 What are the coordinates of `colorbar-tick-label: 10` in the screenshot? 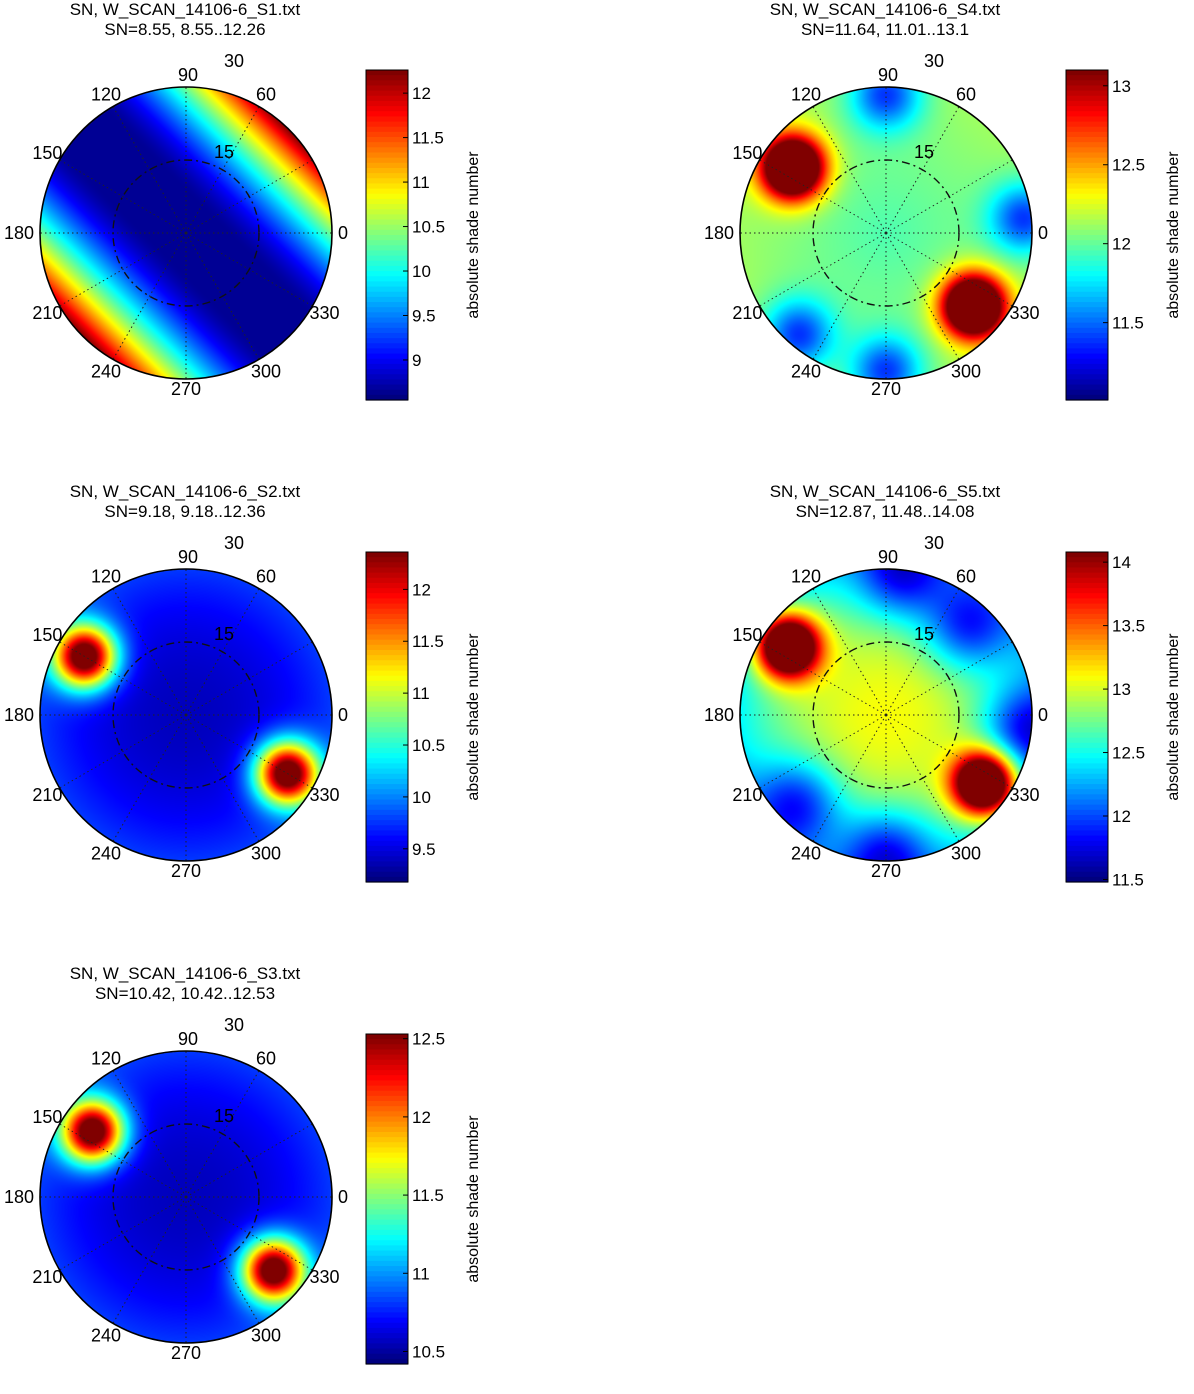 It's located at (421, 271).